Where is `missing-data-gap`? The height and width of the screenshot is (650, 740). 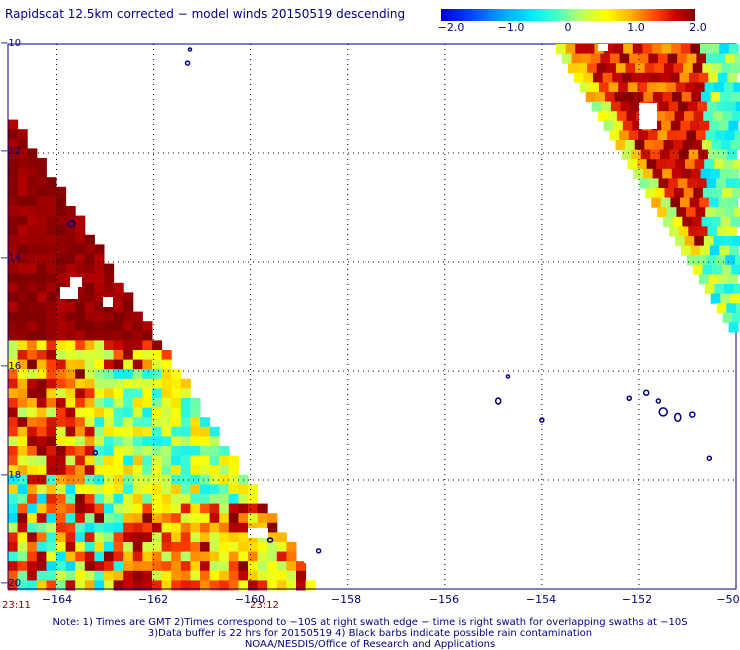
missing-data-gap is located at coordinates (258, 533).